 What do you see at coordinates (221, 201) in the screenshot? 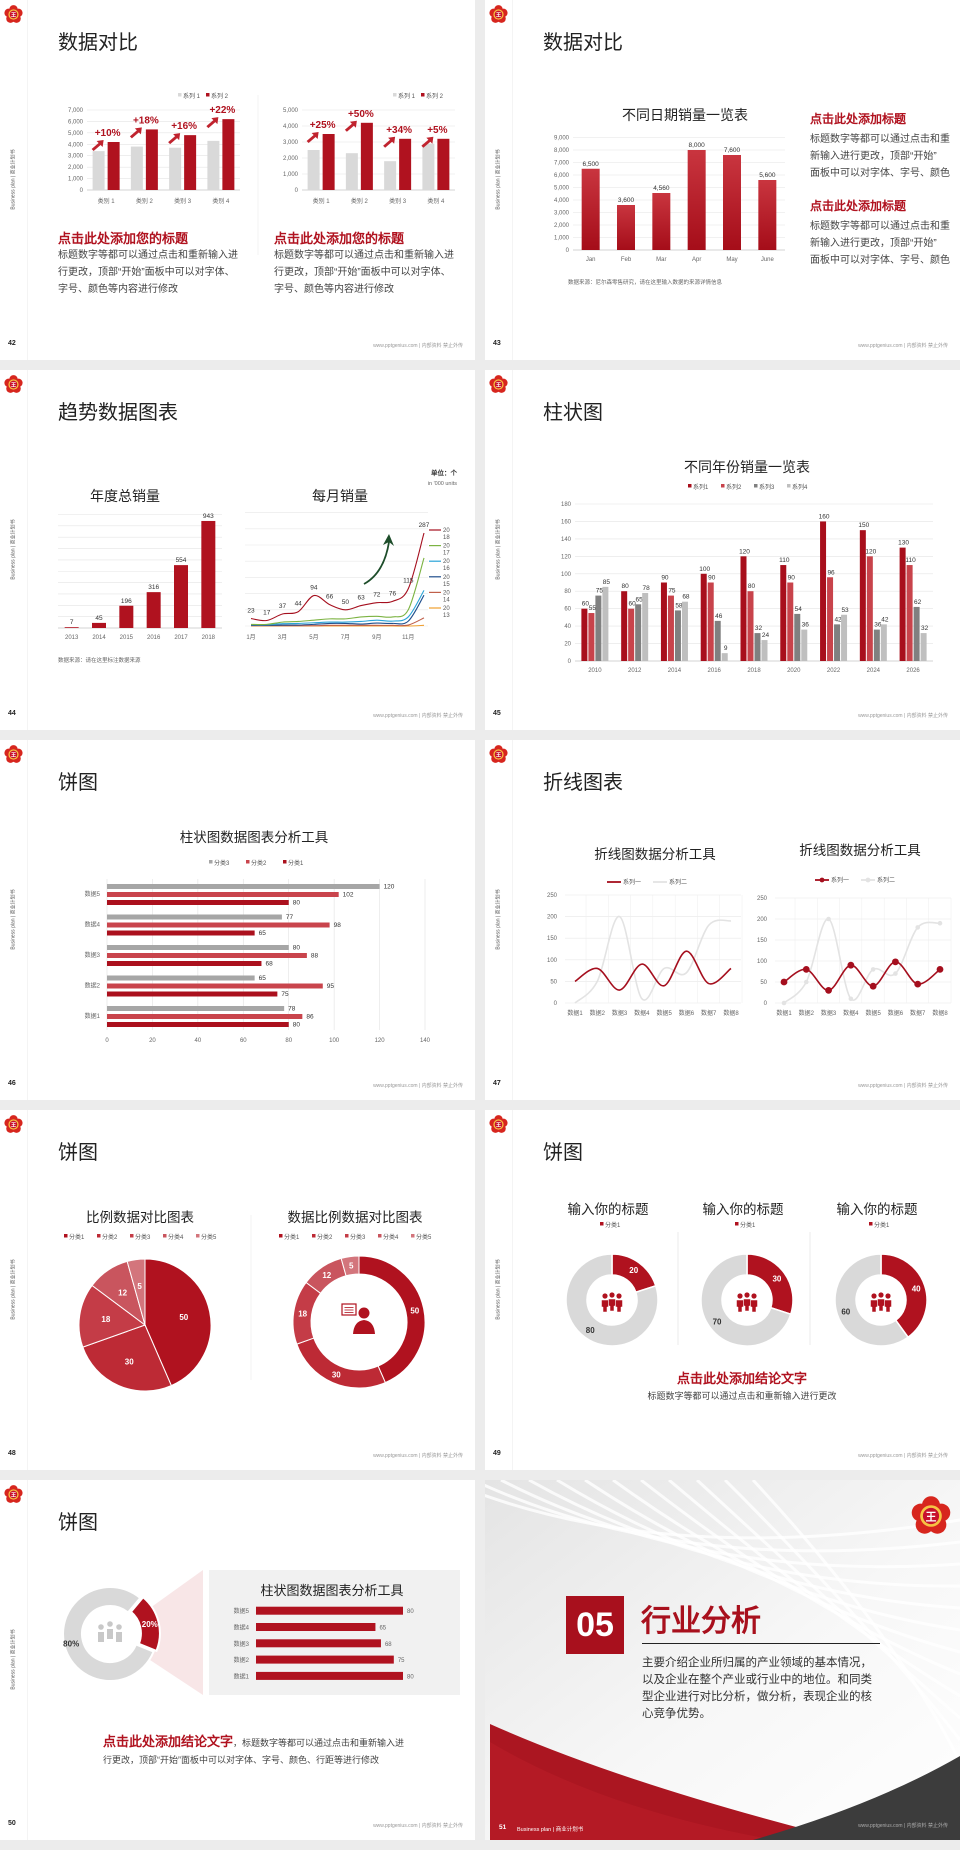
I see `x-tick-label: 类别 4` at bounding box center [221, 201].